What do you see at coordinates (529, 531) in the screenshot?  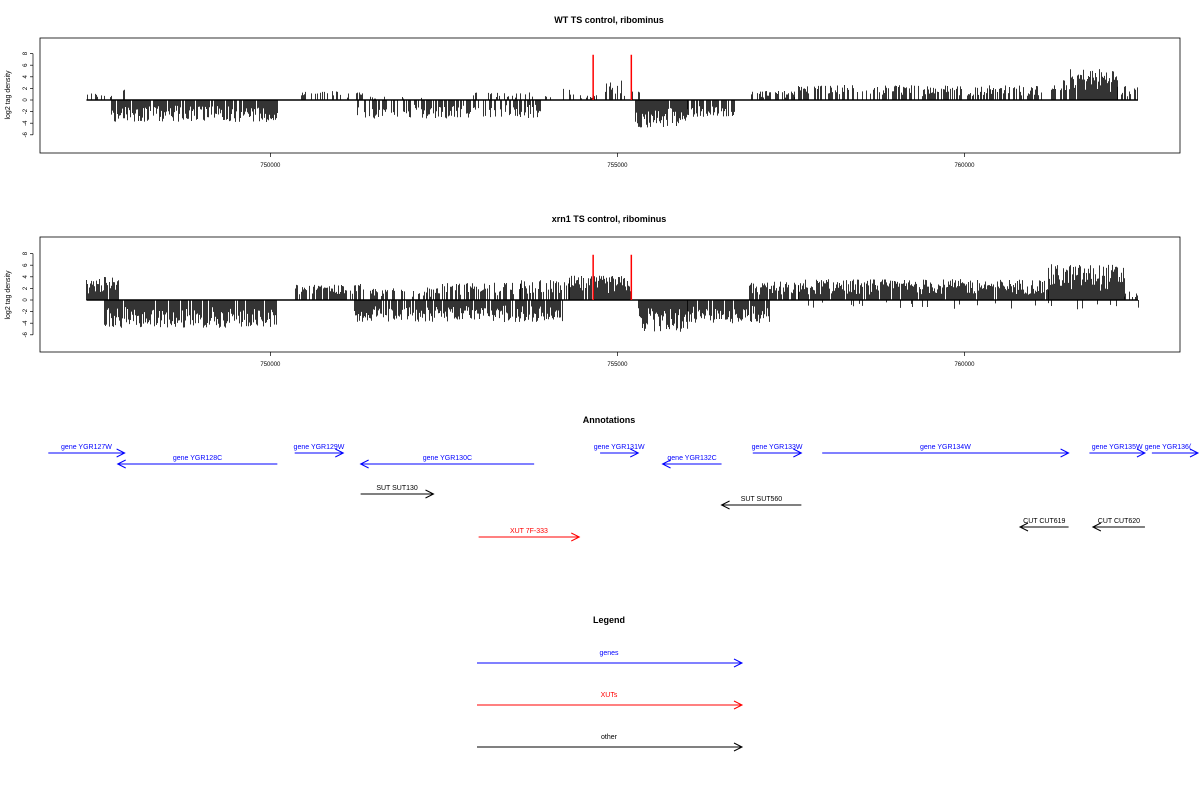 I see `annotation-label: XUT 7F-333` at bounding box center [529, 531].